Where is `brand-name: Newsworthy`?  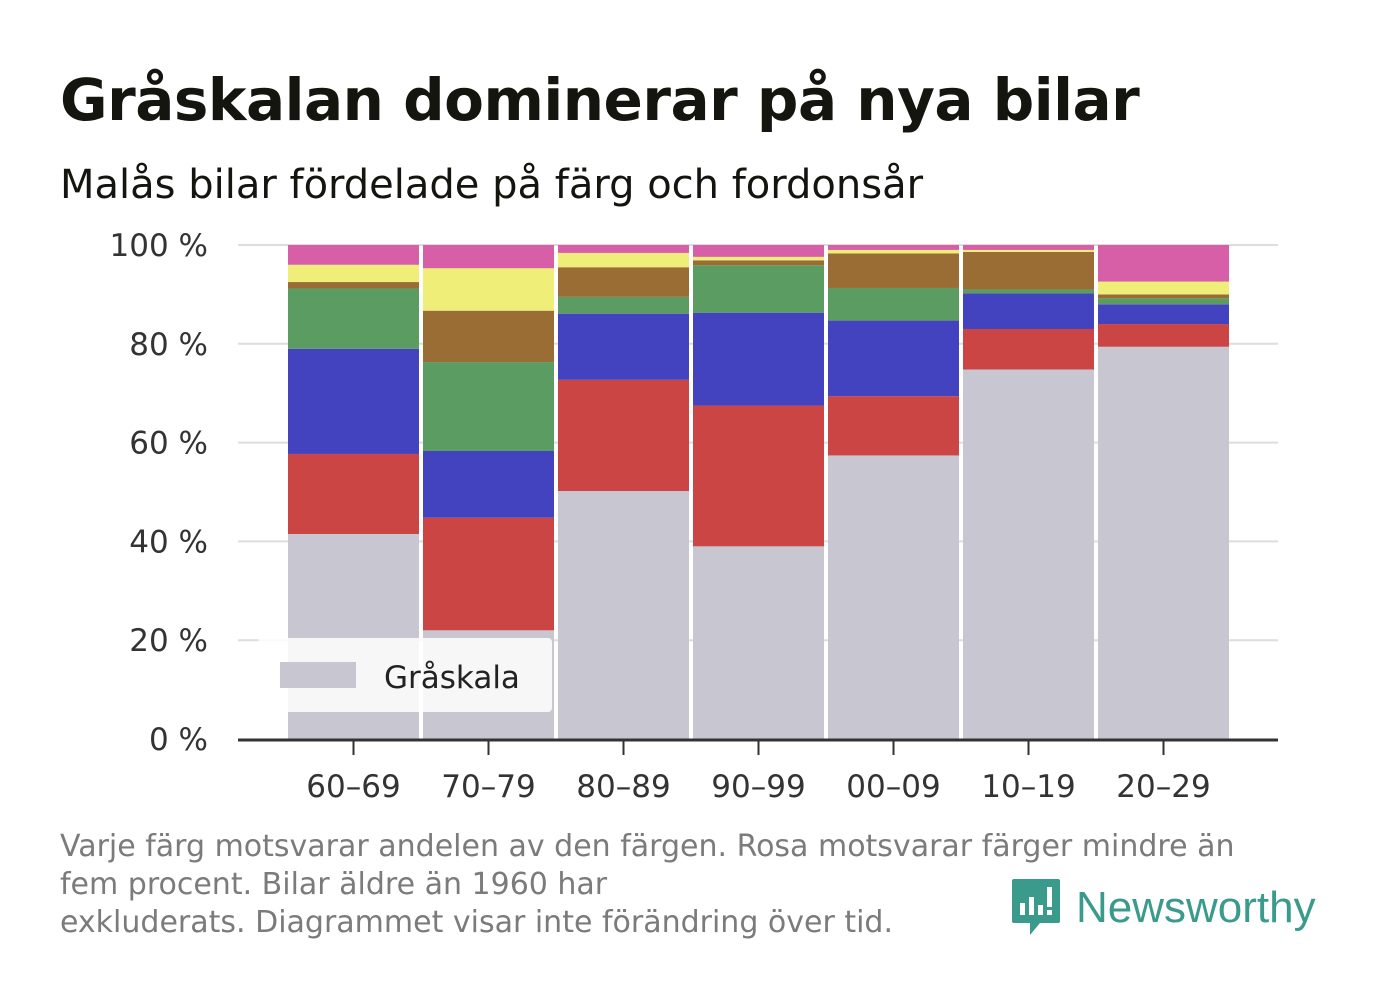
brand-name: Newsworthy is located at coordinates (1196, 907).